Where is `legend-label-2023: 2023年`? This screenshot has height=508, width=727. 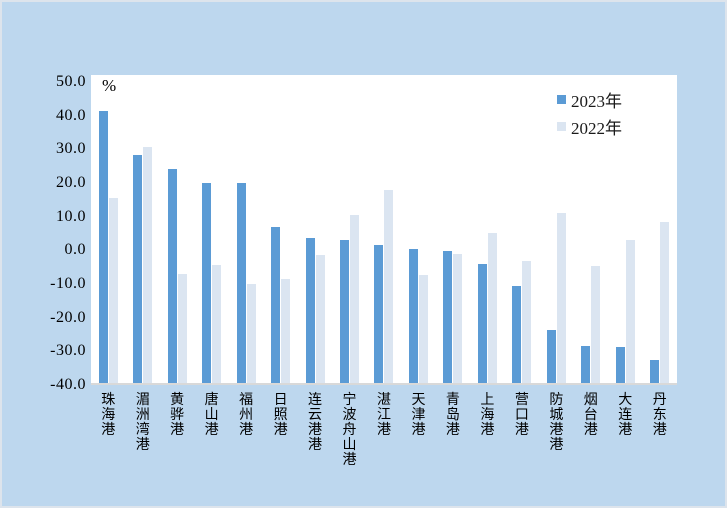 legend-label-2023: 2023年 is located at coordinates (596, 101).